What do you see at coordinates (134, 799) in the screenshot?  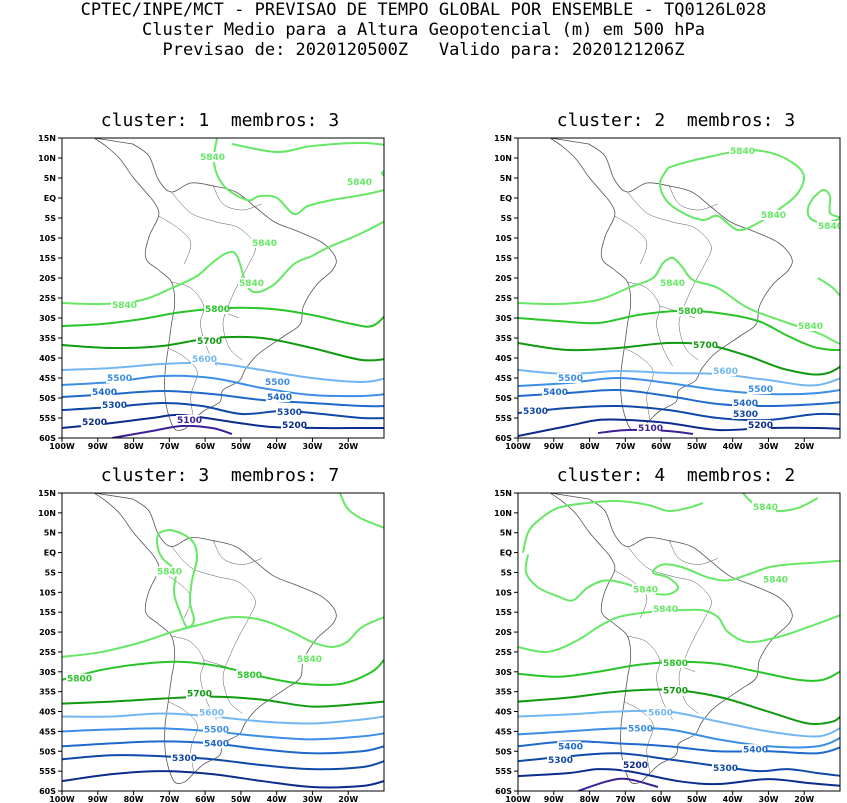 I see `lon-label: 80W` at bounding box center [134, 799].